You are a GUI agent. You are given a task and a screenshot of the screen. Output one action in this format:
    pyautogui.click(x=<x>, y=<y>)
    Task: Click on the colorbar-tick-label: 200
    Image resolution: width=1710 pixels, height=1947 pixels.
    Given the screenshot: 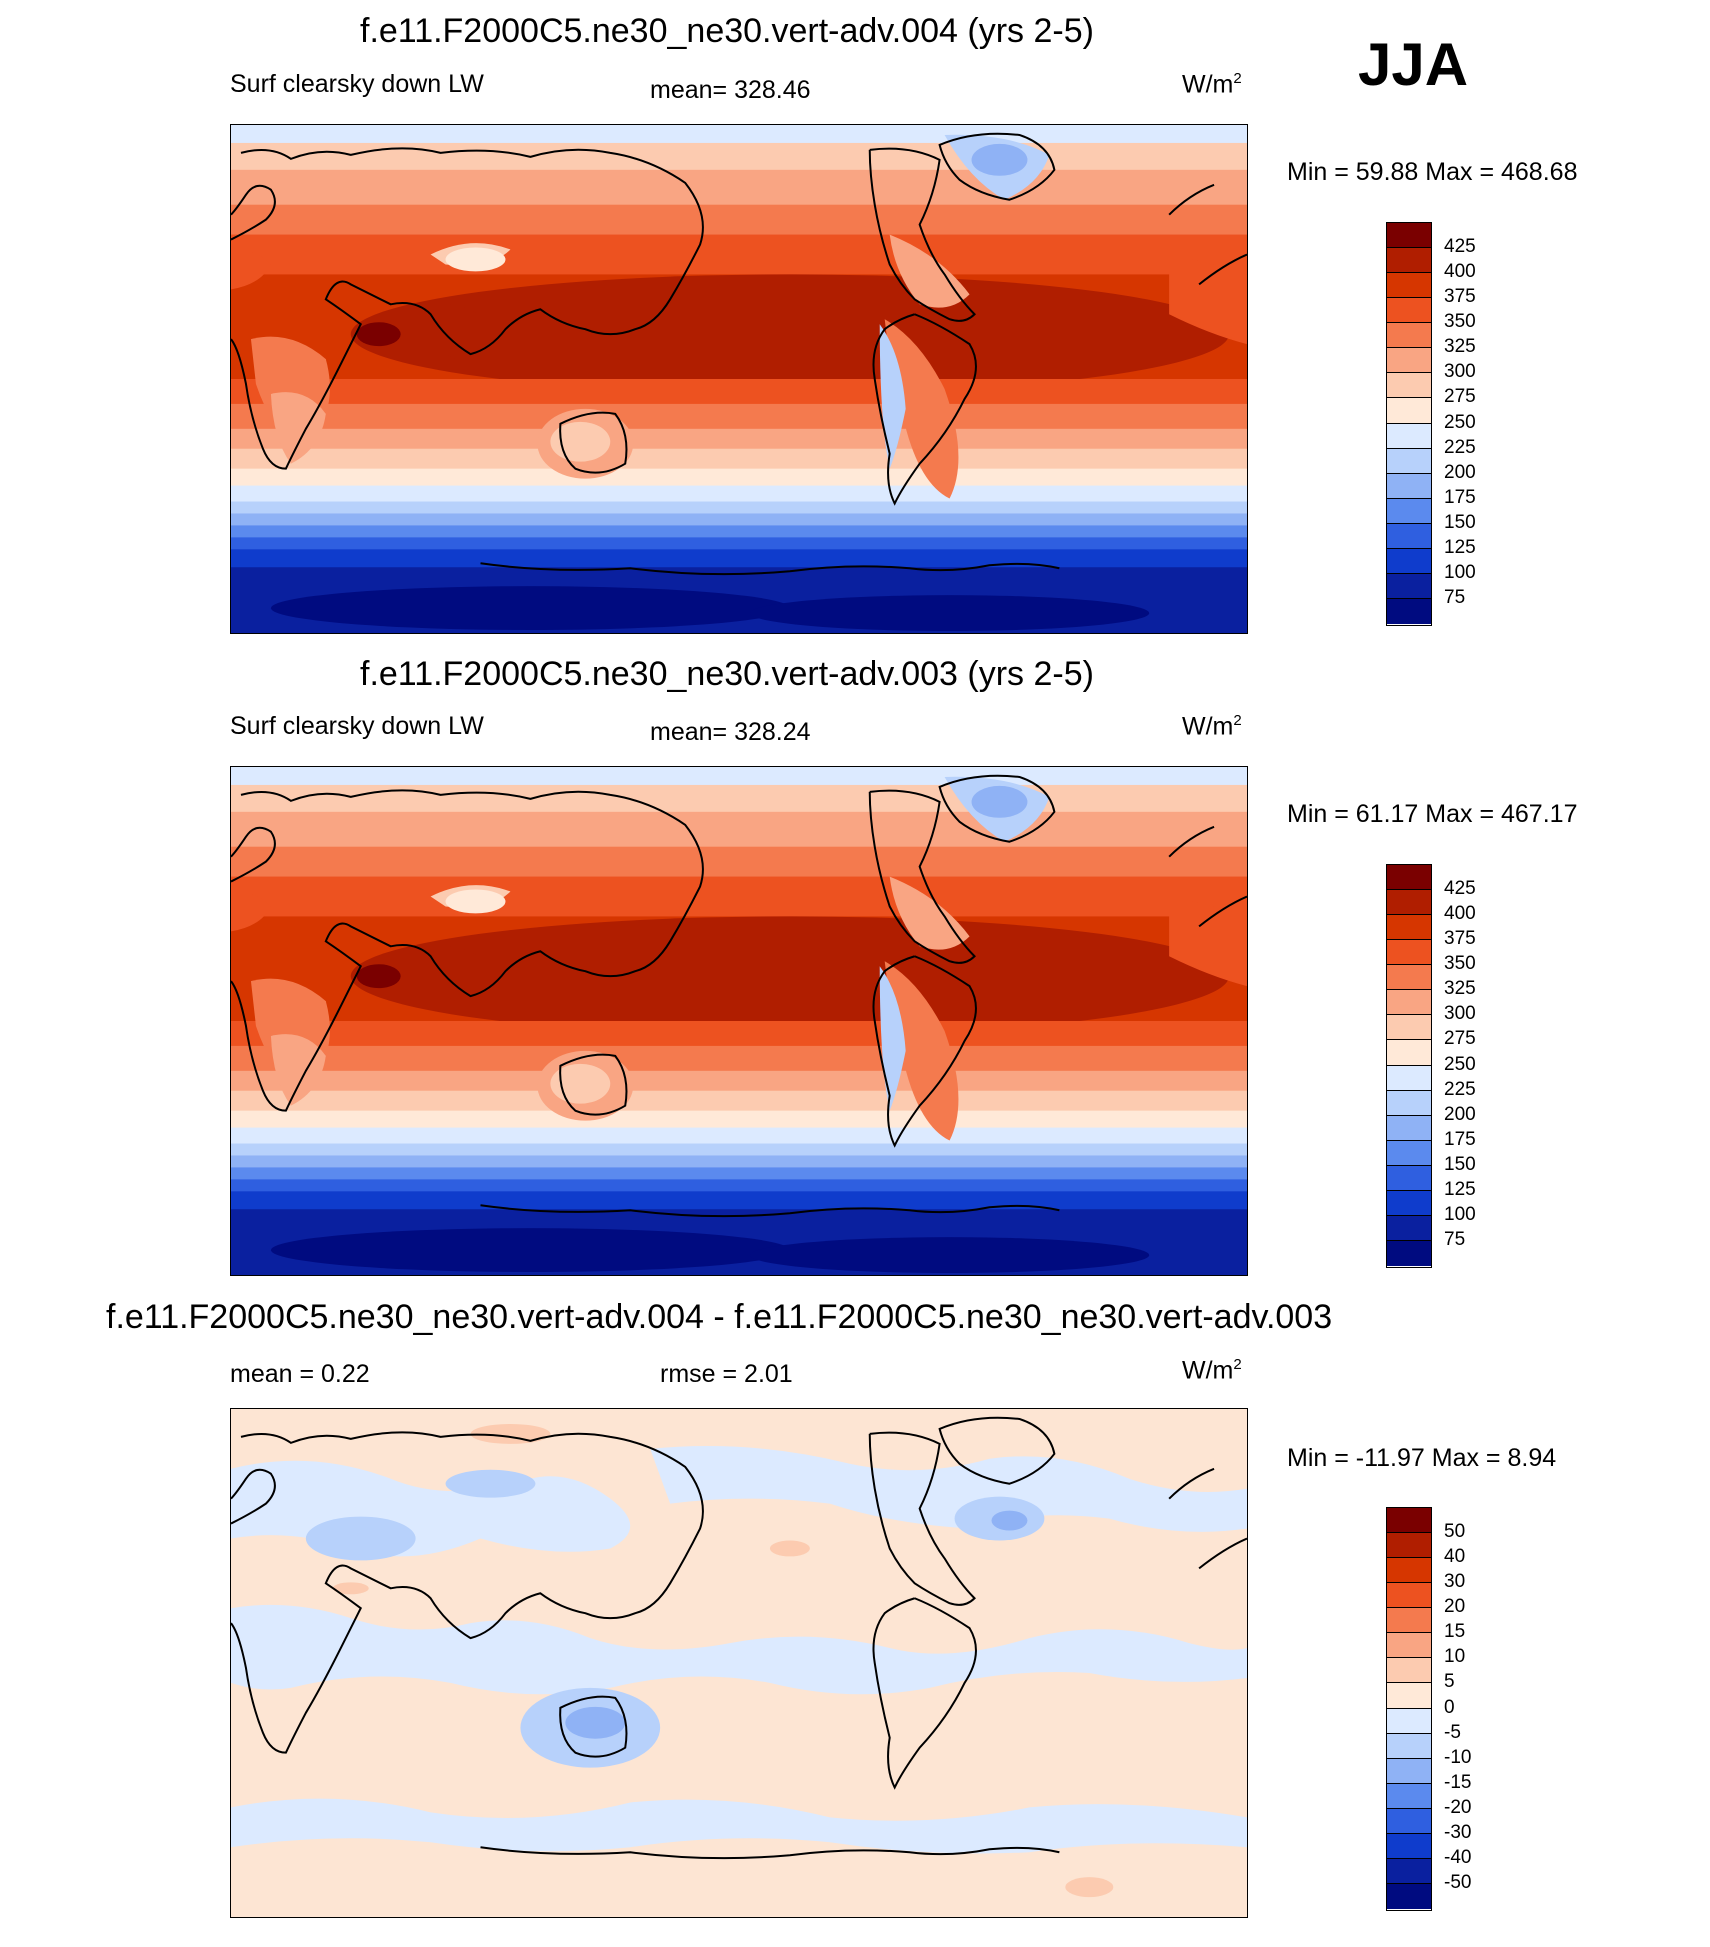 What is the action you would take?
    pyautogui.click(x=1460, y=472)
    